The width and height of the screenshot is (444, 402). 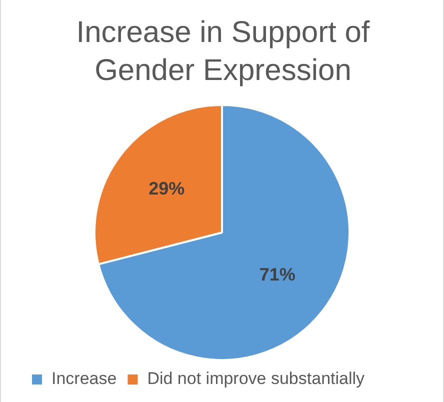 What do you see at coordinates (84, 378) in the screenshot?
I see `legend-label: Increase` at bounding box center [84, 378].